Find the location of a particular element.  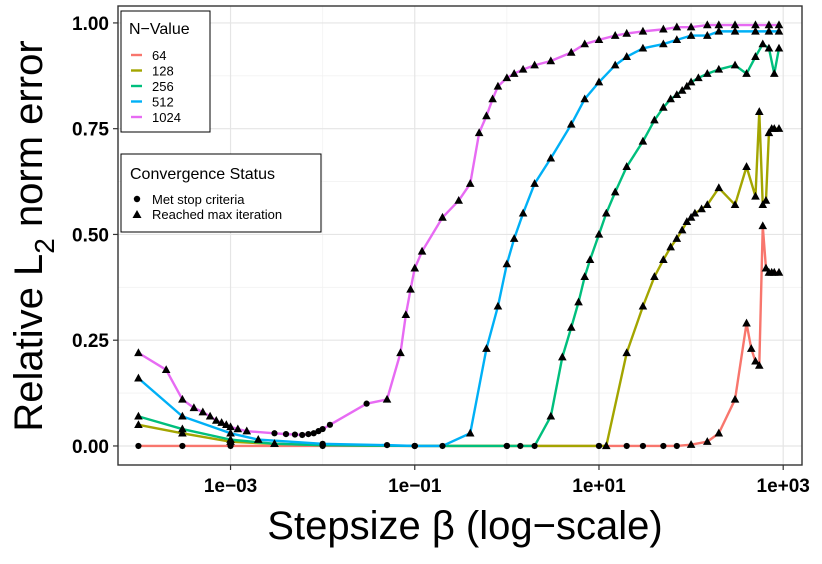

legend-triangle-marker is located at coordinates (137, 214).